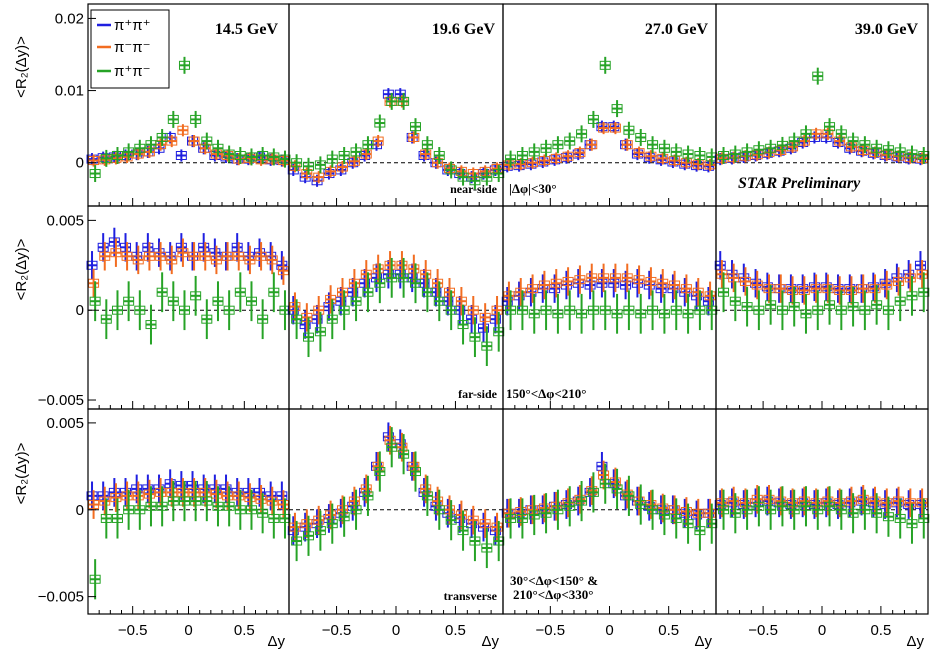 This screenshot has height=653, width=932. I want to click on panel-r1-c2, so click(609, 307).